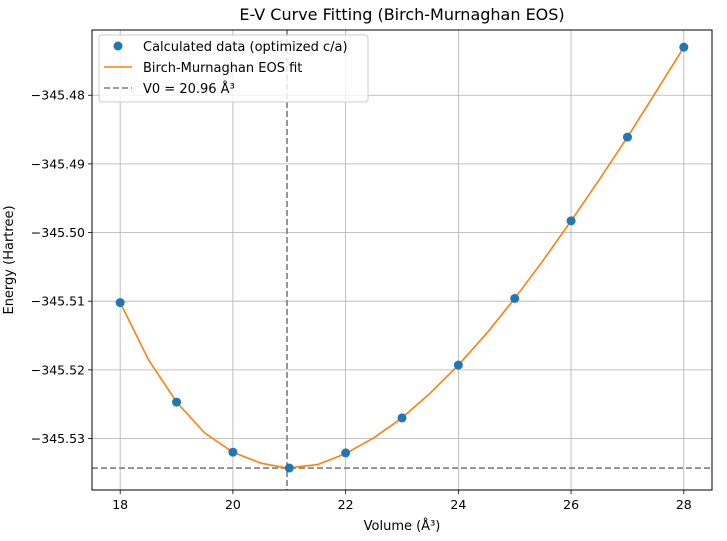  What do you see at coordinates (58, 95) in the screenshot?
I see `y-tick-label: −345.48` at bounding box center [58, 95].